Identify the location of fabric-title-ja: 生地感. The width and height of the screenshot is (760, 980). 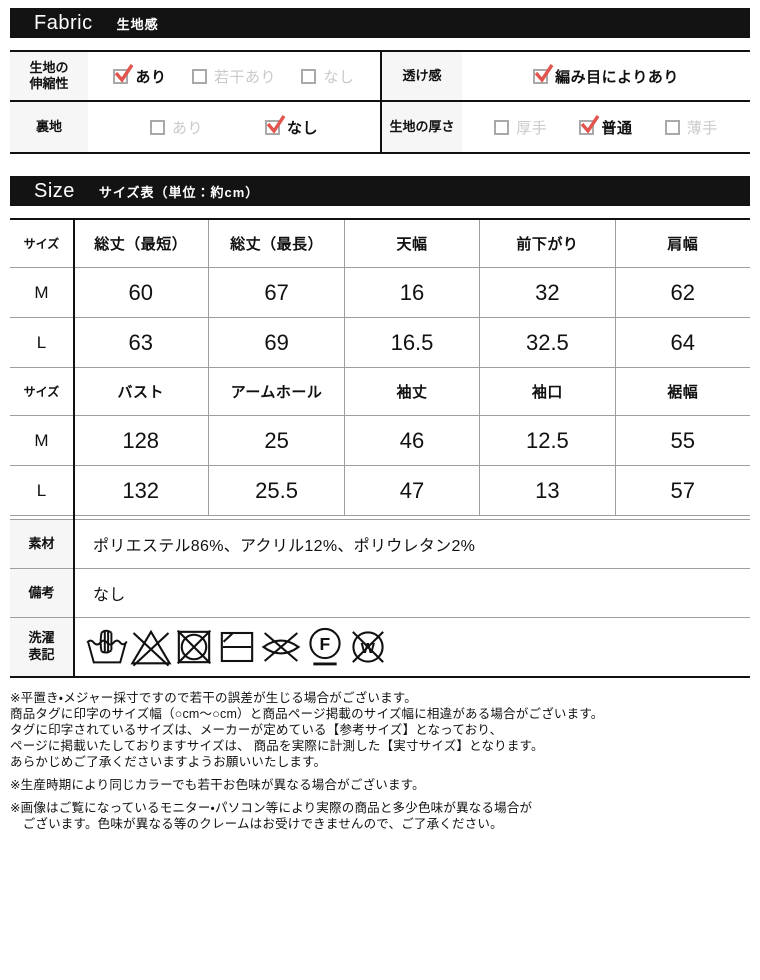
(137, 24).